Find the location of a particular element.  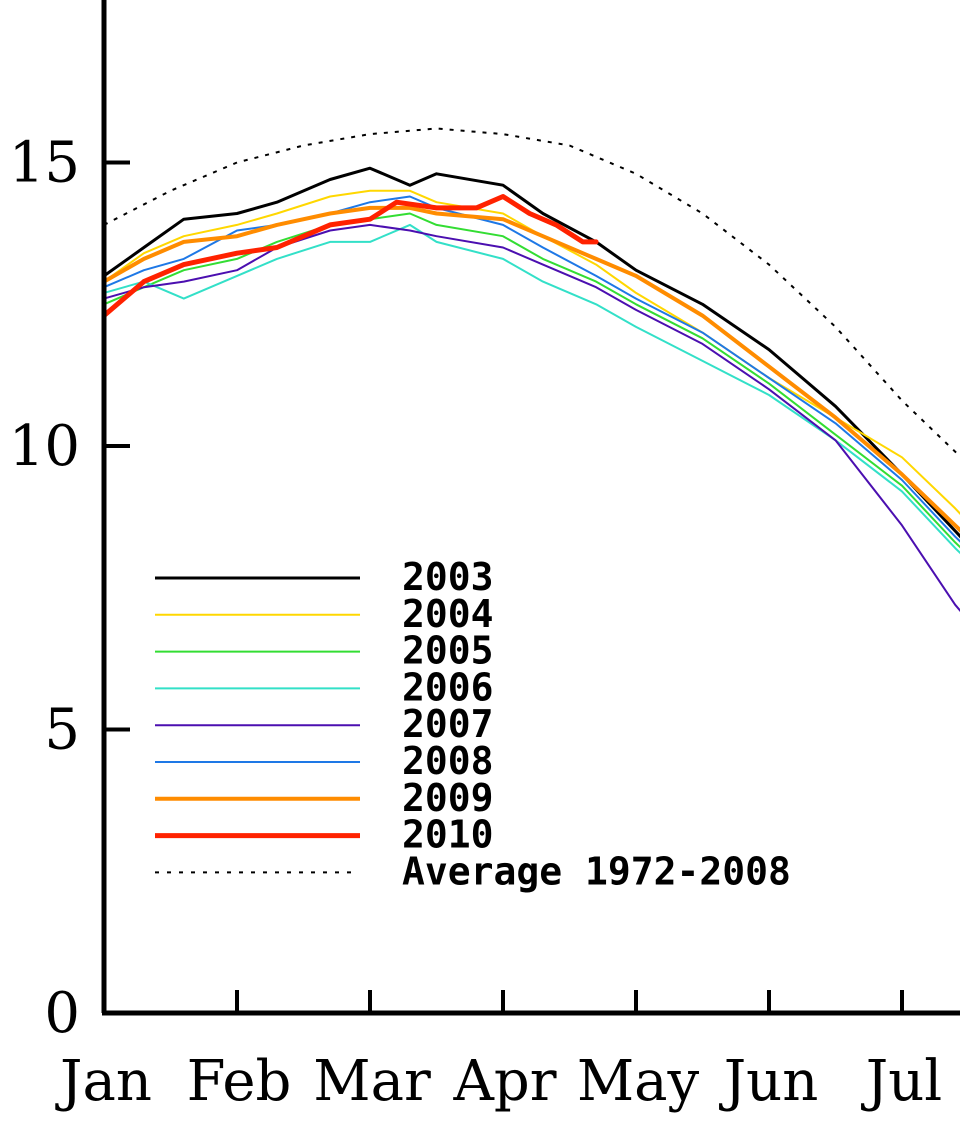

x-tick-label-jul: Jul is located at coordinates (901, 1081).